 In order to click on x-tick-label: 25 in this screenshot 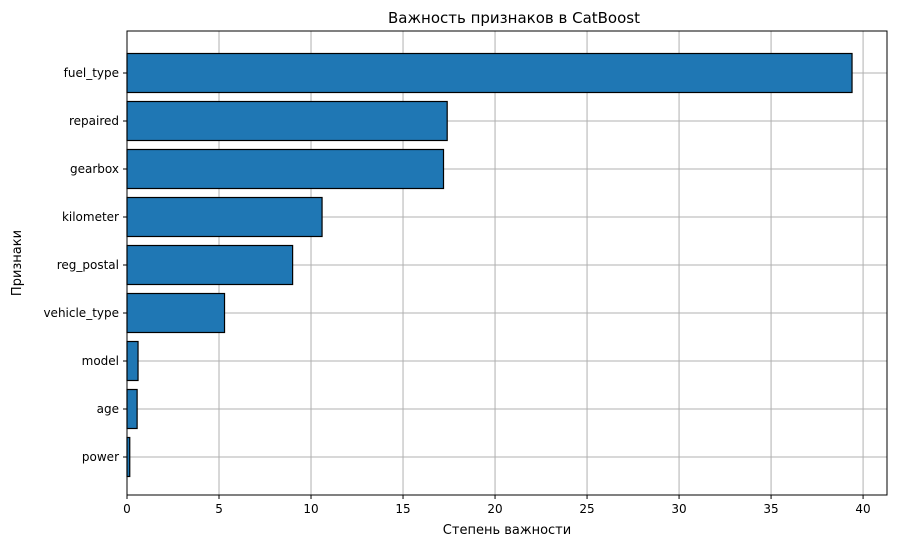, I will do `click(586, 509)`.